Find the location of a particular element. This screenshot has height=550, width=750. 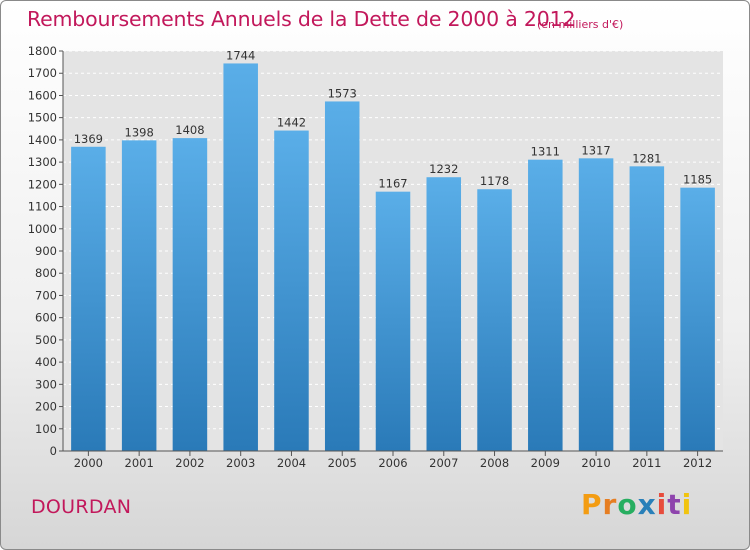

x-tick-label: 2002 is located at coordinates (189, 463).